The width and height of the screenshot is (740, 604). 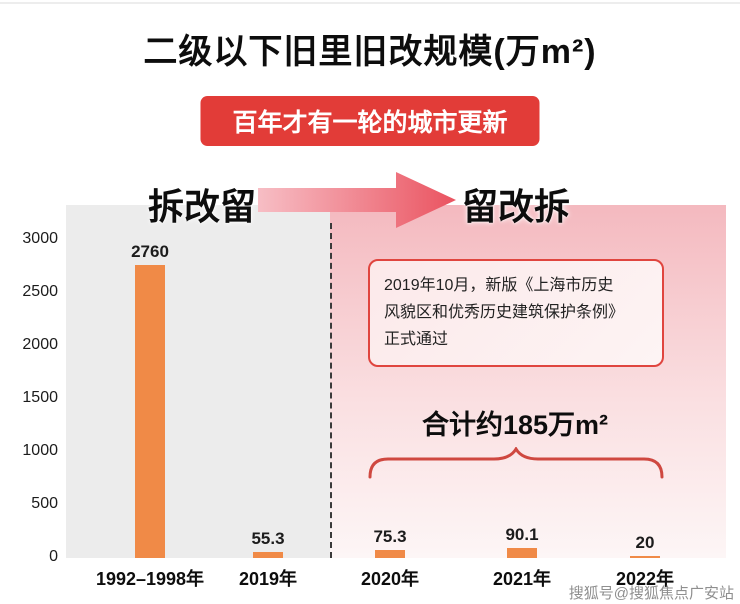 What do you see at coordinates (516, 206) in the screenshot?
I see `phase-label-right: 留改拆` at bounding box center [516, 206].